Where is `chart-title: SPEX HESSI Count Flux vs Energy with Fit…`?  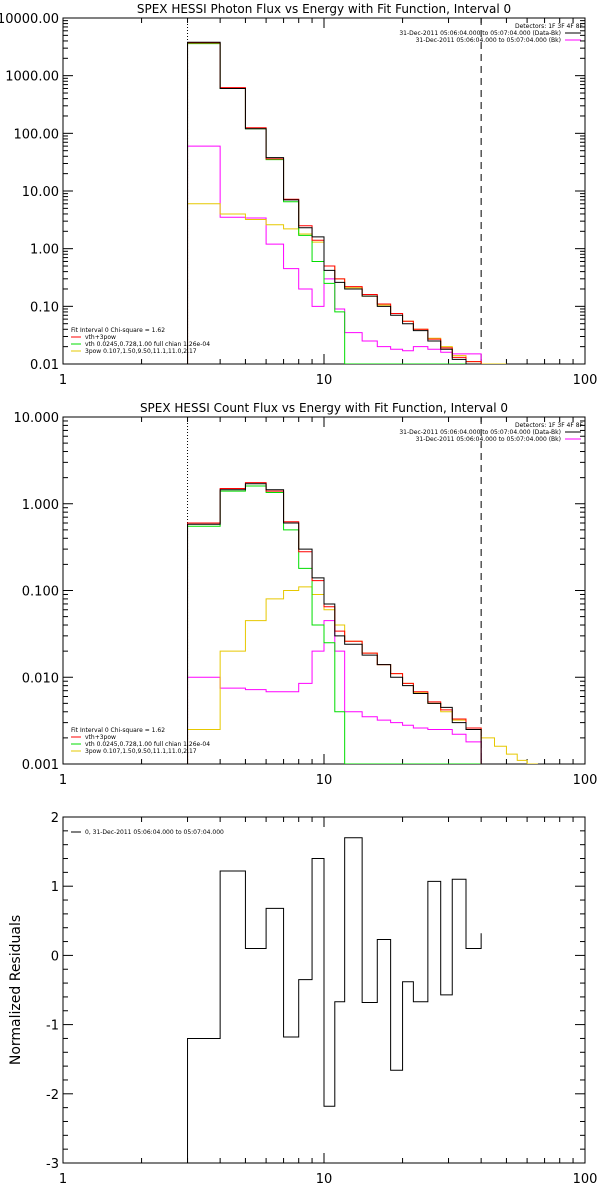 chart-title: SPEX HESSI Count Flux vs Energy with Fit… is located at coordinates (324, 408).